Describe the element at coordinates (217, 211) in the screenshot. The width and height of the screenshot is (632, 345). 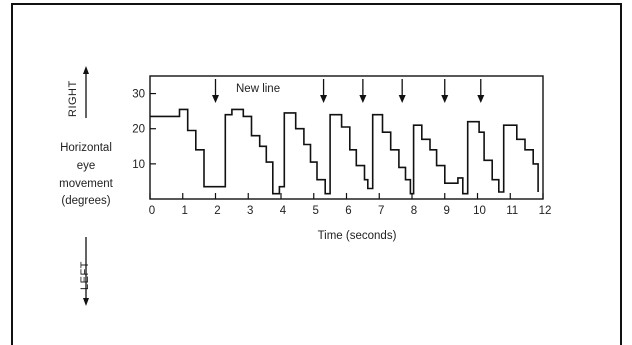
I see `x-tick-label: 2` at that location.